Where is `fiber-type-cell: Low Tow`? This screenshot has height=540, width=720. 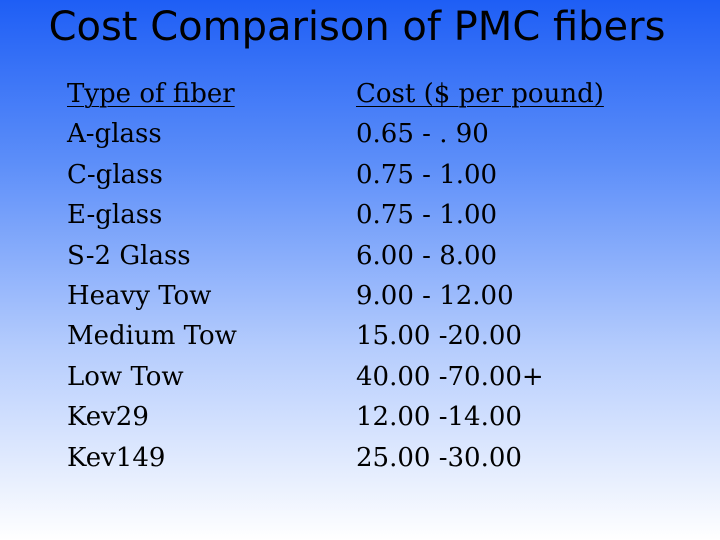
fiber-type-cell: Low Tow is located at coordinates (125, 376).